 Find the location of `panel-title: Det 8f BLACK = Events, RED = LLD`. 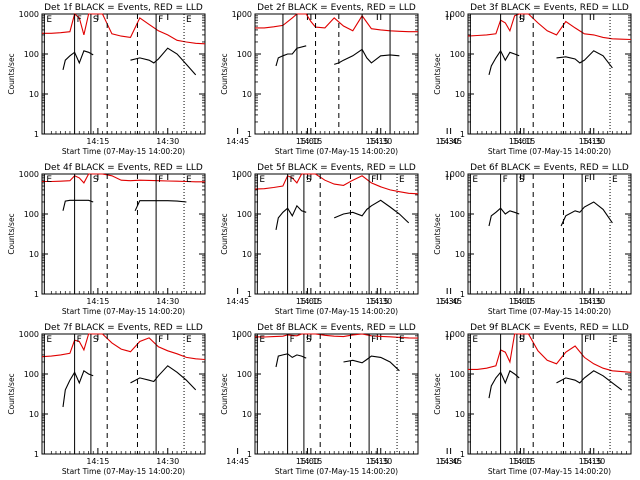

panel-title: Det 8f BLACK = Events, RED = LLD is located at coordinates (336, 328).